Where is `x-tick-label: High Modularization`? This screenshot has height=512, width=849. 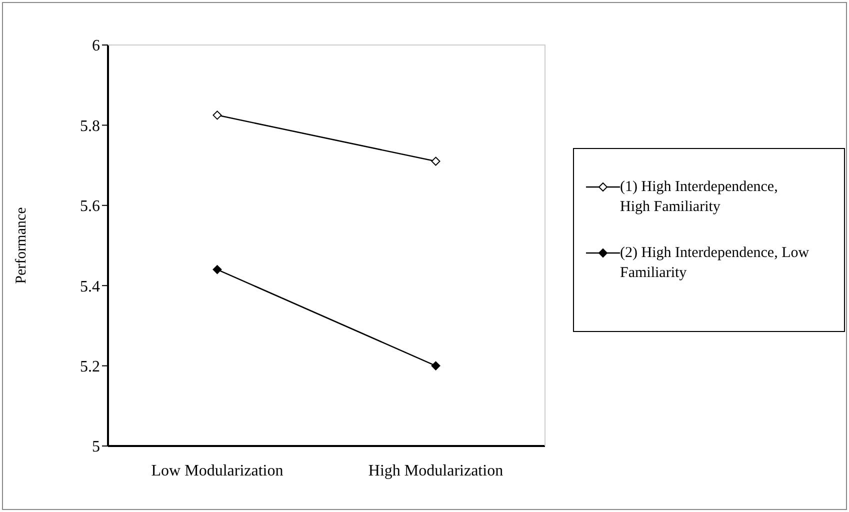
x-tick-label: High Modularization is located at coordinates (436, 471).